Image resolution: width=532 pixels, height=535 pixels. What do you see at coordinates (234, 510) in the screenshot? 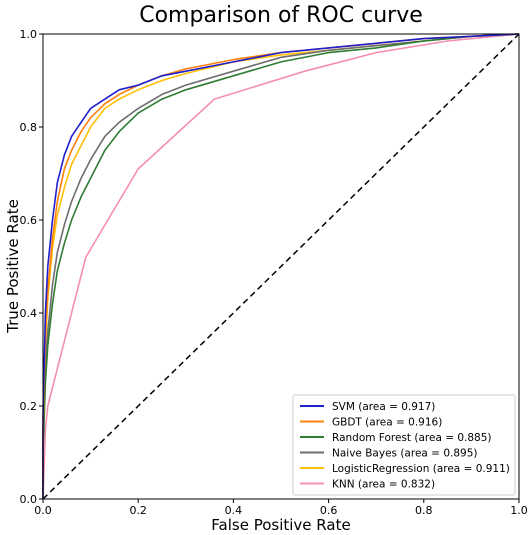
I see `x-tick-label: 0.4` at bounding box center [234, 510].